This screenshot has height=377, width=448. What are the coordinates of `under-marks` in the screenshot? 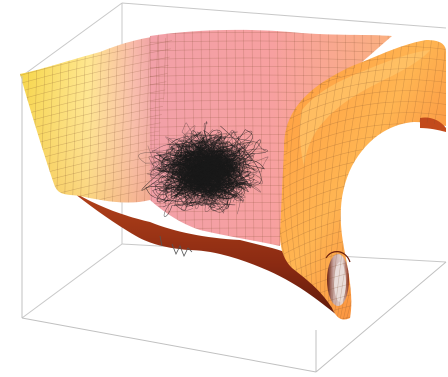 It's located at (176, 246).